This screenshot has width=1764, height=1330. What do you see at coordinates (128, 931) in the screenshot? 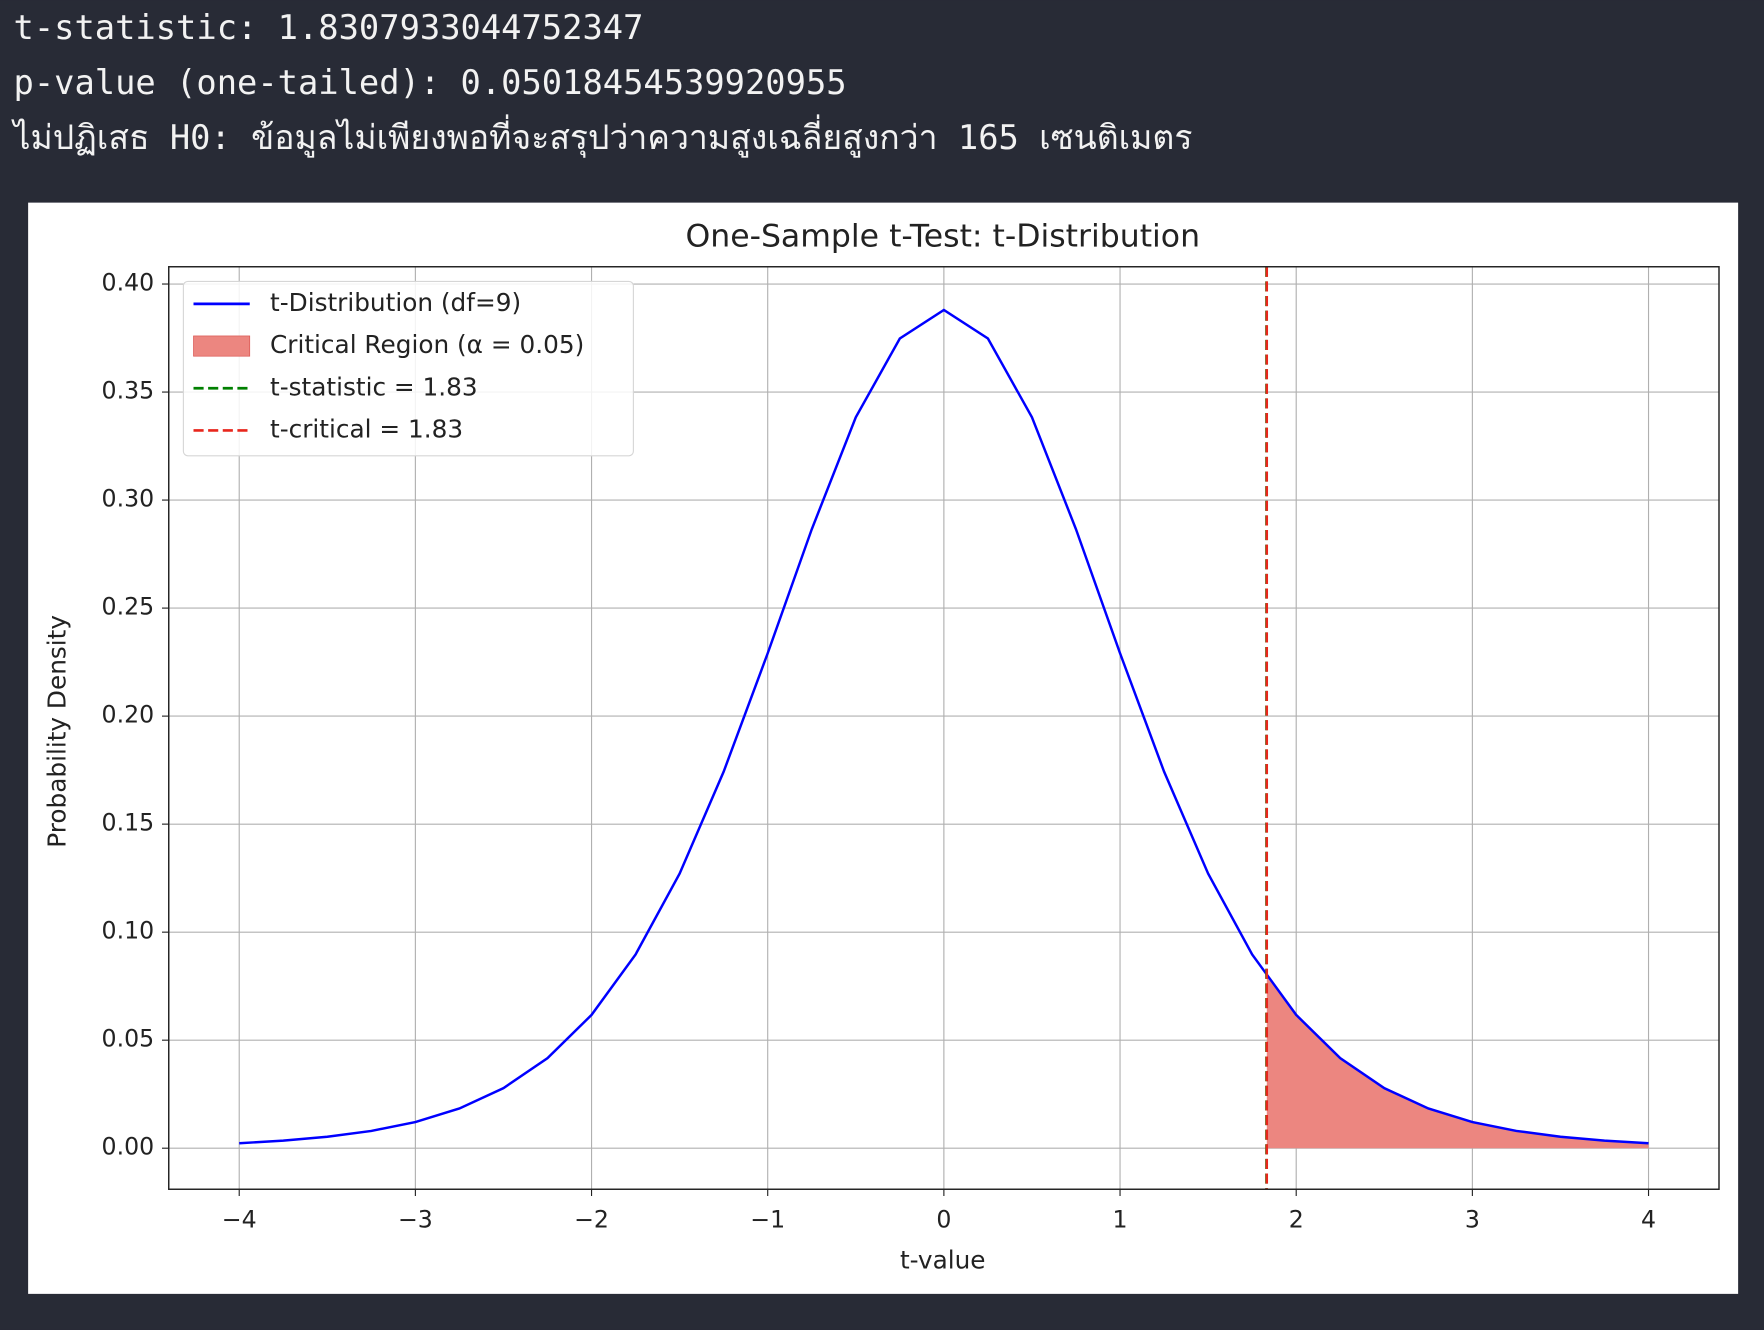
I see `y-tick-label: 0.10` at bounding box center [128, 931].